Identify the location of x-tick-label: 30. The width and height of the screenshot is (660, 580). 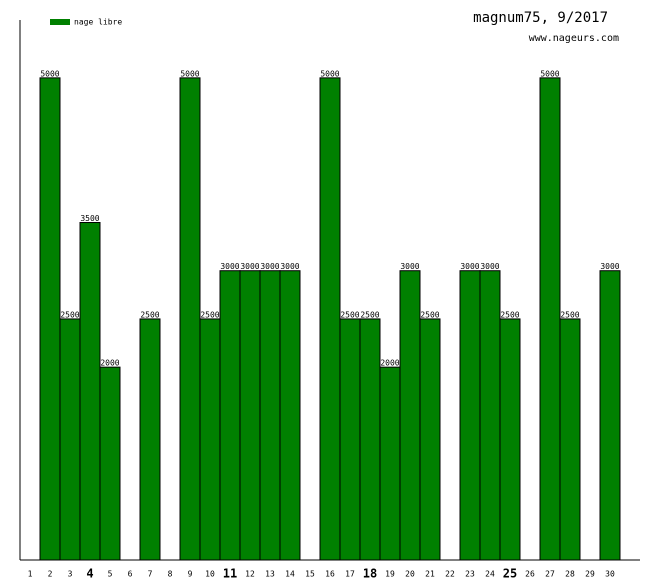
(610, 574).